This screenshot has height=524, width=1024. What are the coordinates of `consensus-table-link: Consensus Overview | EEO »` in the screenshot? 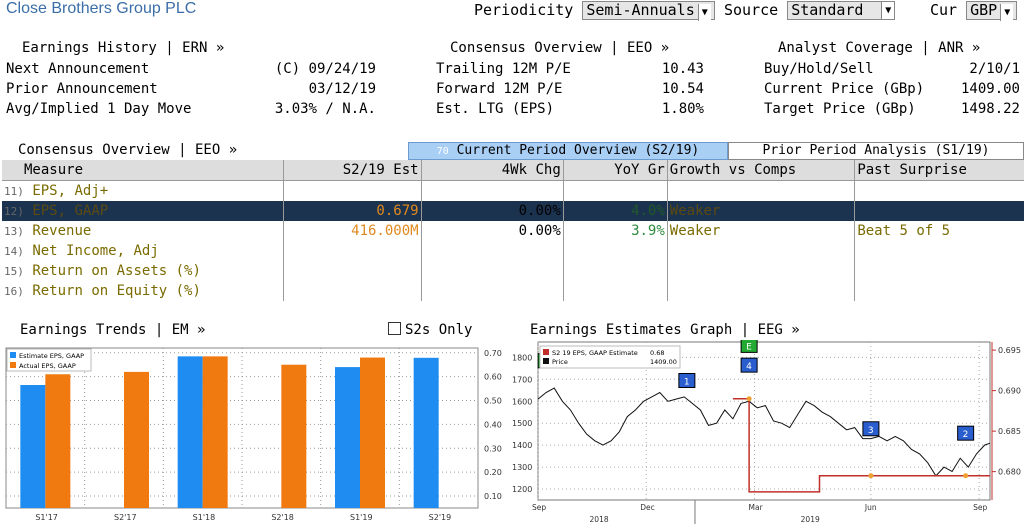 It's located at (128, 150).